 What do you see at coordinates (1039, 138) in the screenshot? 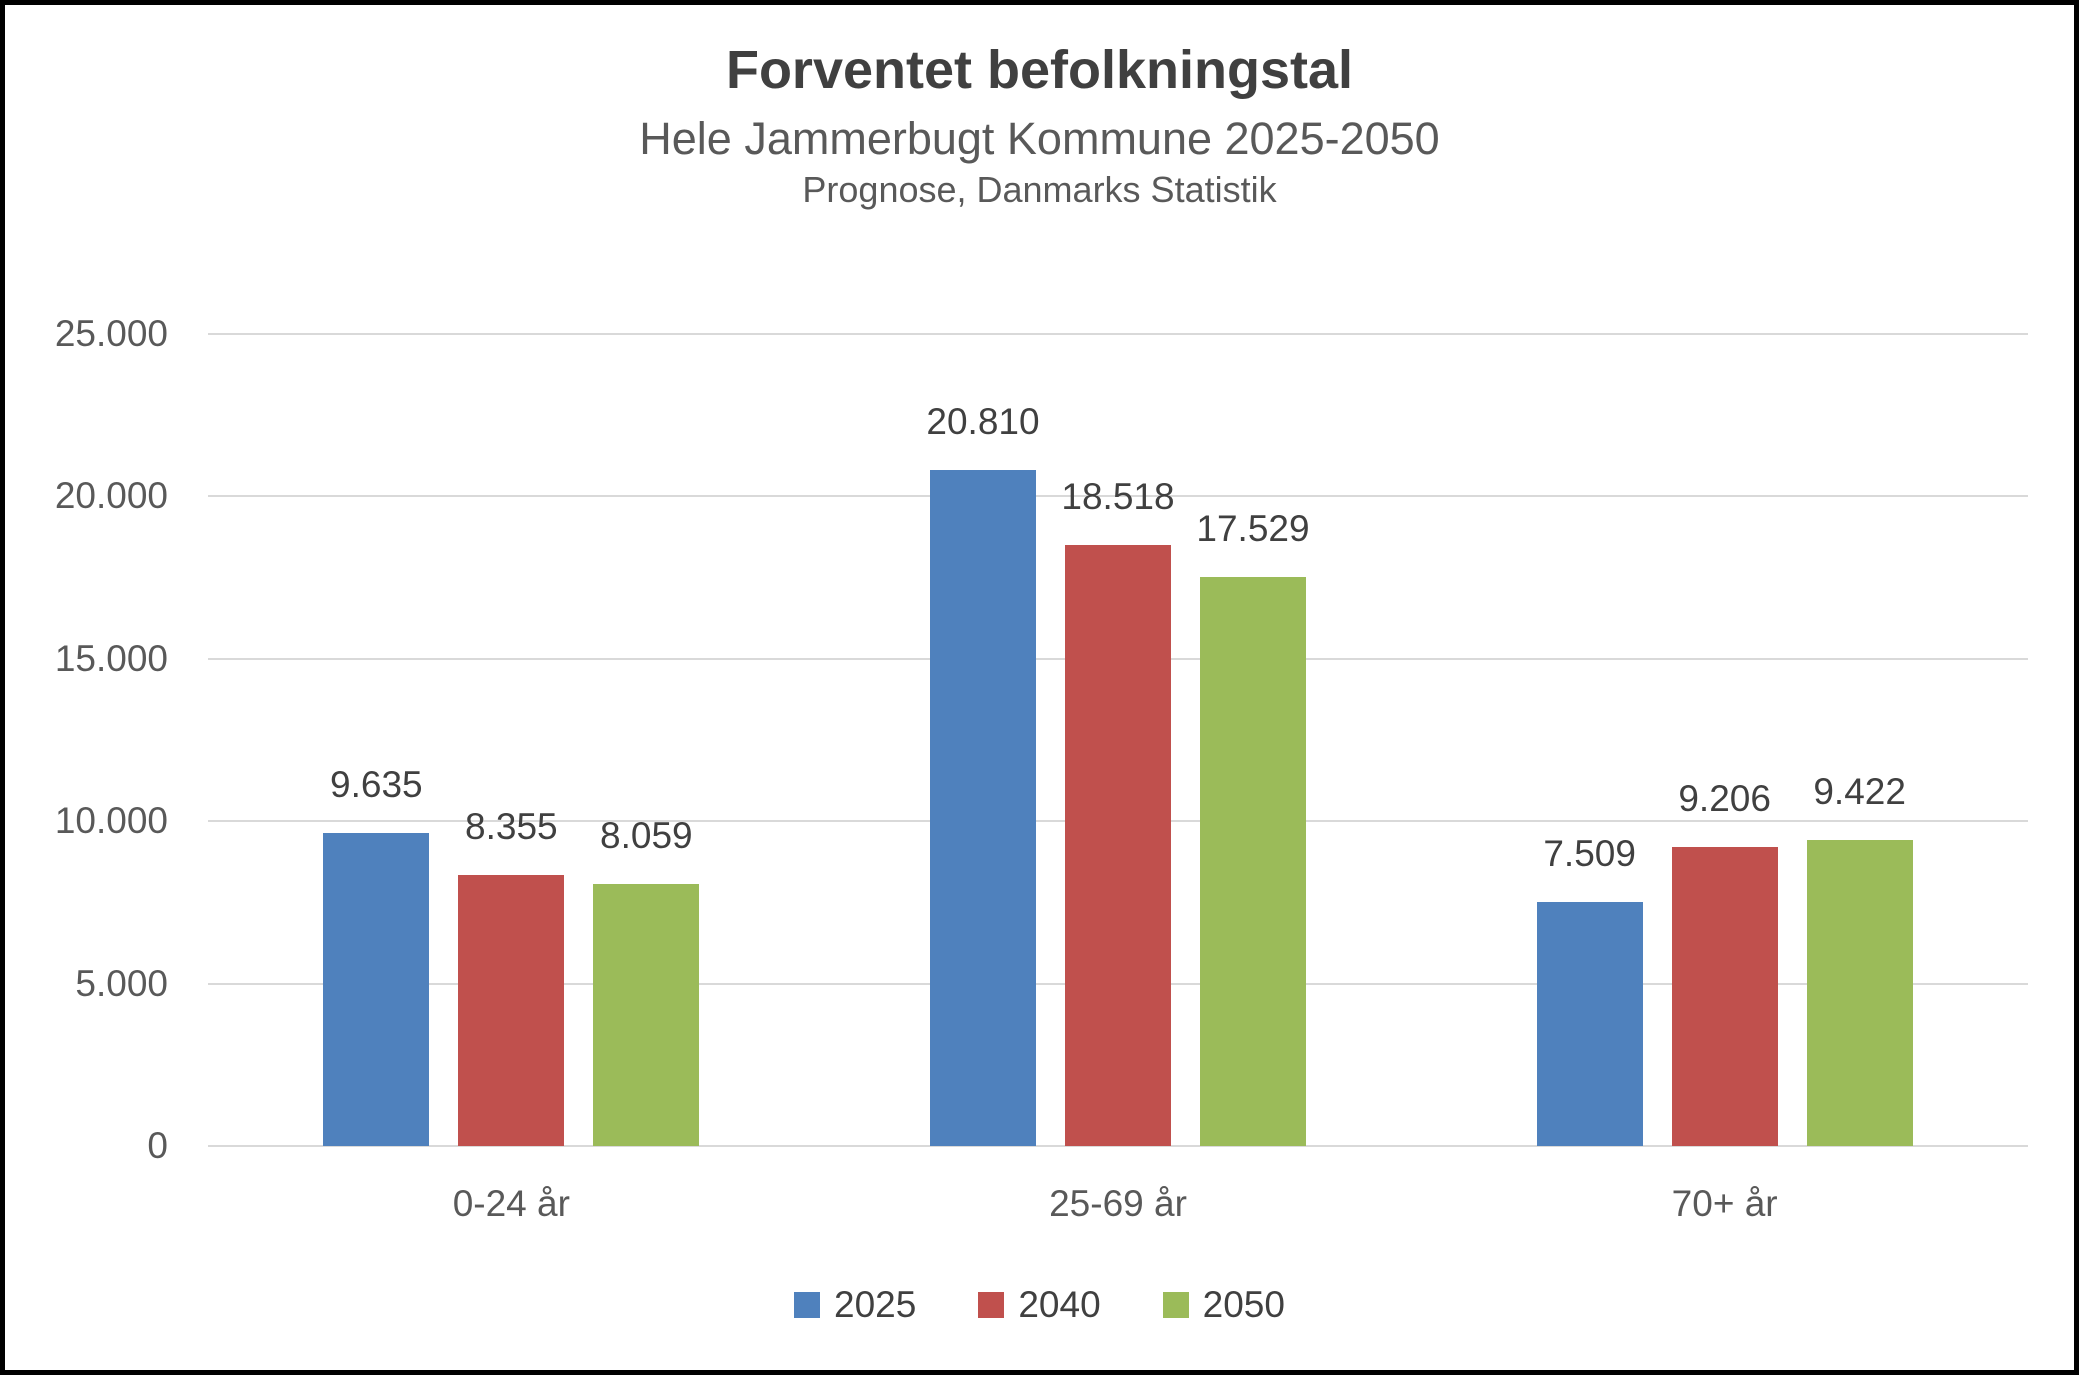
I see `chart-subtitle: Hele Jammerbugt Kommune 2025-2050` at bounding box center [1039, 138].